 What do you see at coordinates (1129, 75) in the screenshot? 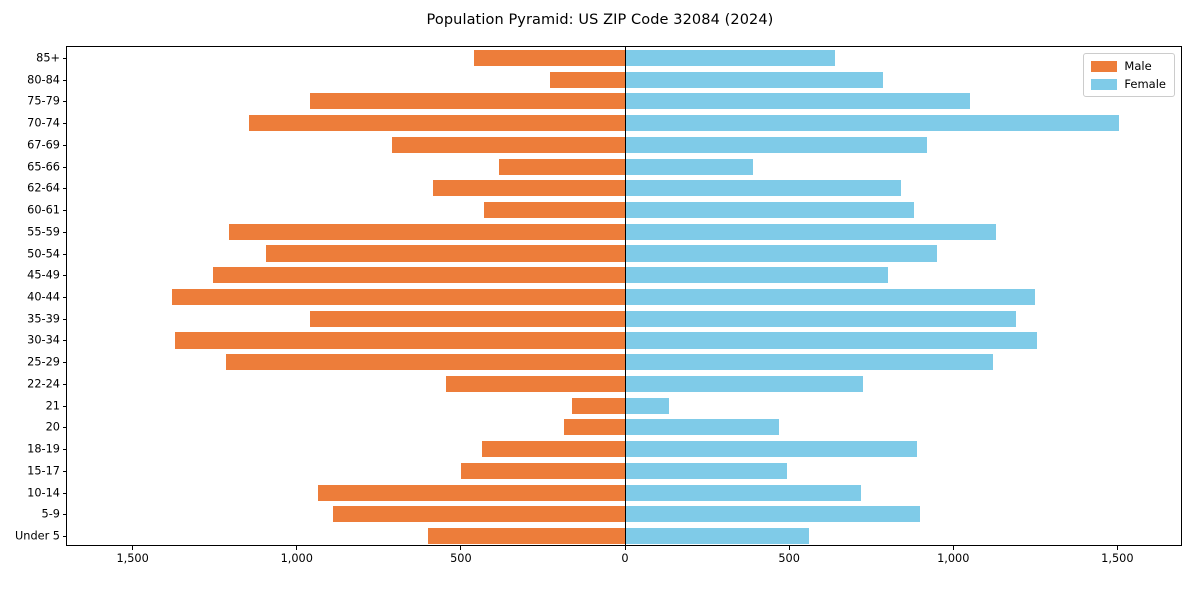
I see `chart-legend: Male Female` at bounding box center [1129, 75].